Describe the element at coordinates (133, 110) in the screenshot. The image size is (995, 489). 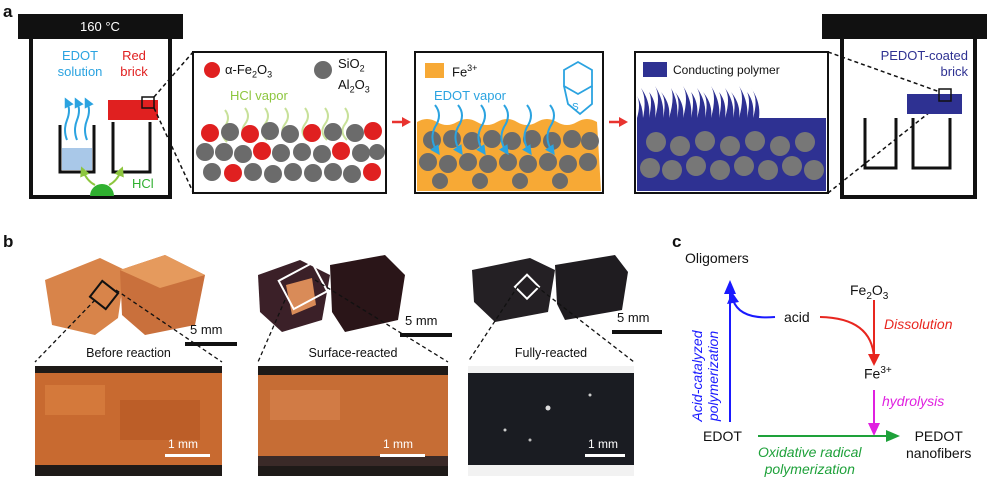
I see `red-brick` at that location.